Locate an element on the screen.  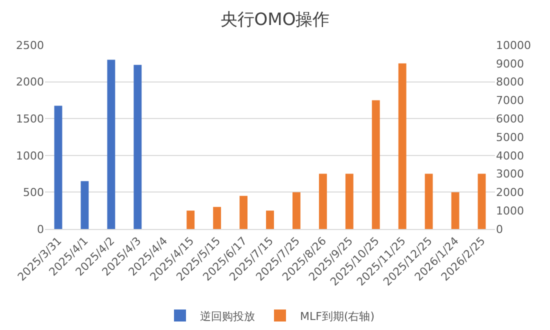
y-tick-label: 500 is located at coordinates (33, 193).